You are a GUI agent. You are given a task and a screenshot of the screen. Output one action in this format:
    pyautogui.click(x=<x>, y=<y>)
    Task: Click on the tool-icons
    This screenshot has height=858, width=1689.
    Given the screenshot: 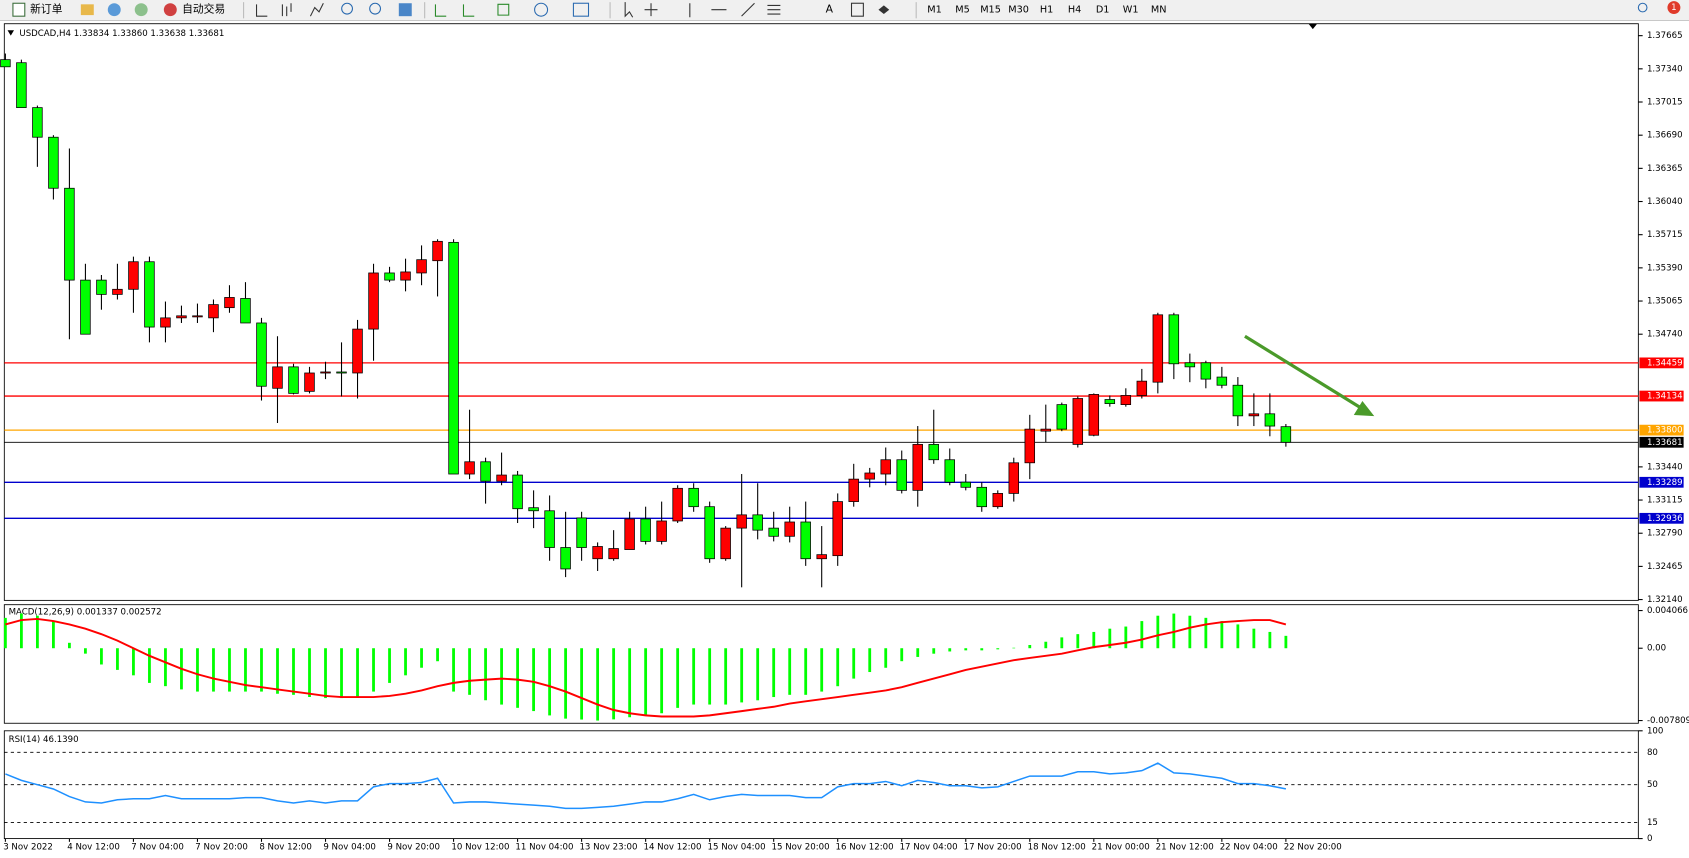 What is the action you would take?
    pyautogui.click(x=472, y=10)
    